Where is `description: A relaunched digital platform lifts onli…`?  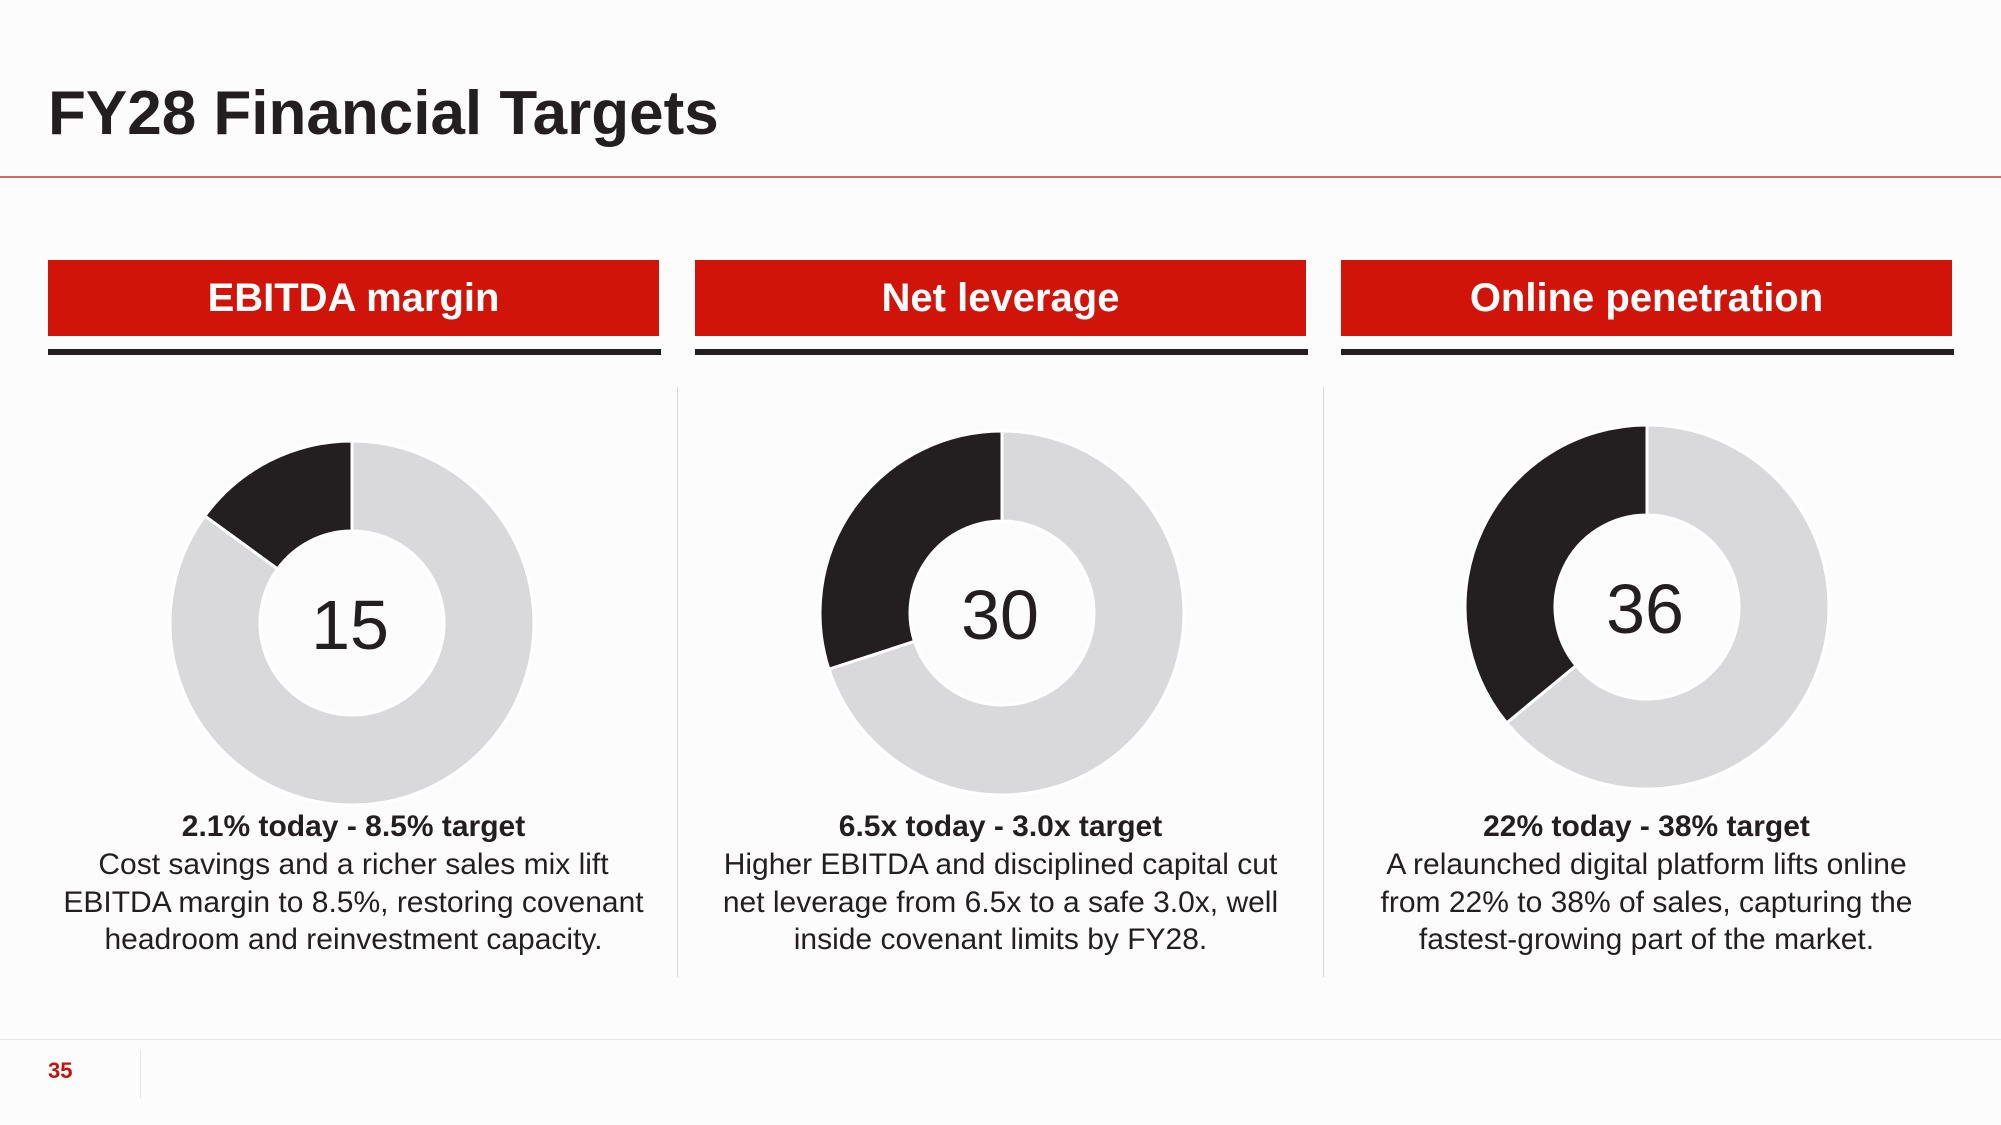
description: A relaunched digital platform lifts onli… is located at coordinates (1646, 902).